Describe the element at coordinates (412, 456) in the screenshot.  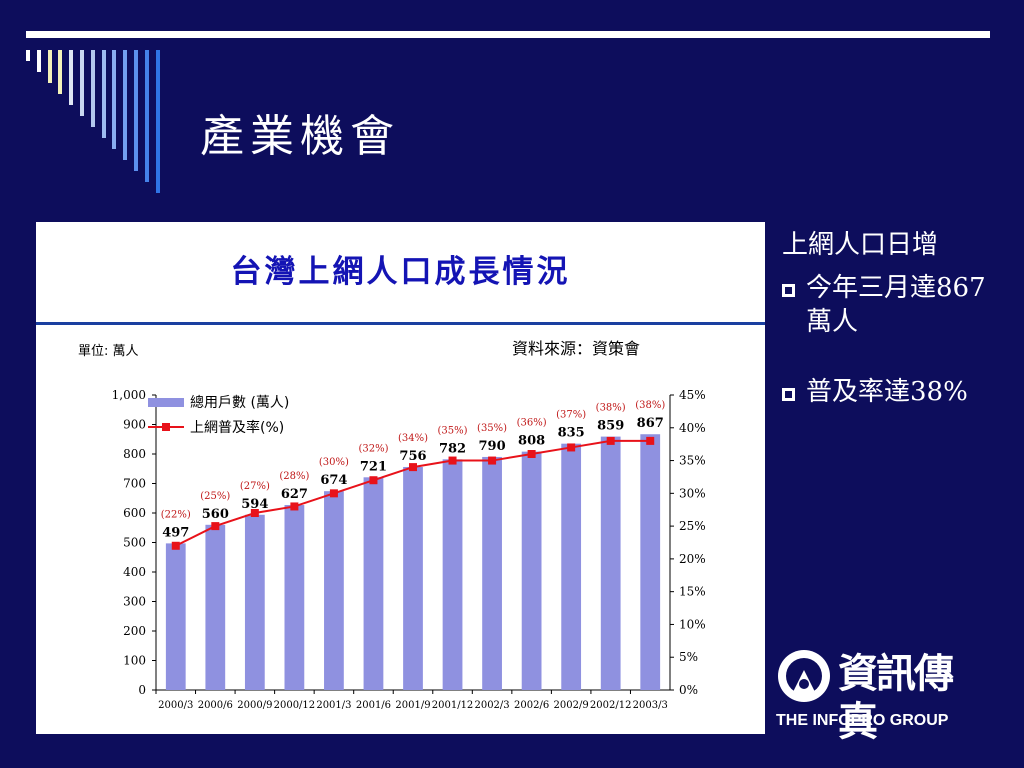
I see `bar-value-label: 756` at that location.